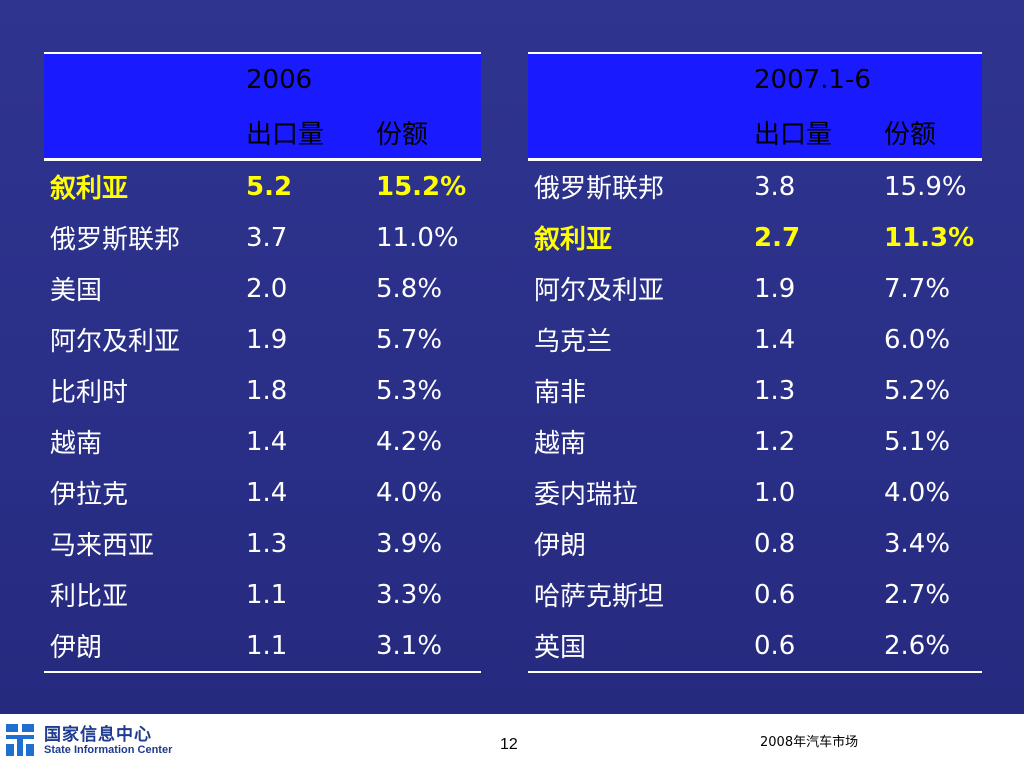 The width and height of the screenshot is (1024, 768). What do you see at coordinates (409, 441) in the screenshot?
I see `share-cell: 4.2%` at bounding box center [409, 441].